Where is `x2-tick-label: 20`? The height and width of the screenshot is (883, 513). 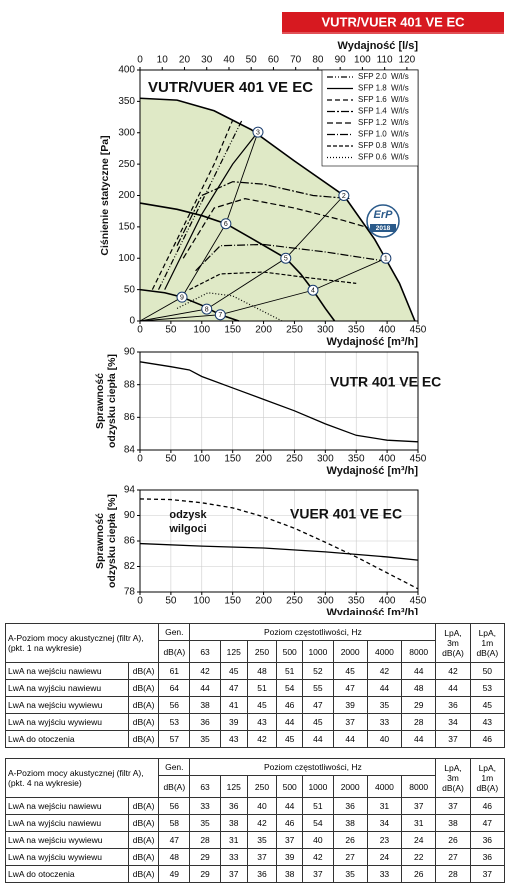
x2-tick-label: 20 is located at coordinates (185, 60).